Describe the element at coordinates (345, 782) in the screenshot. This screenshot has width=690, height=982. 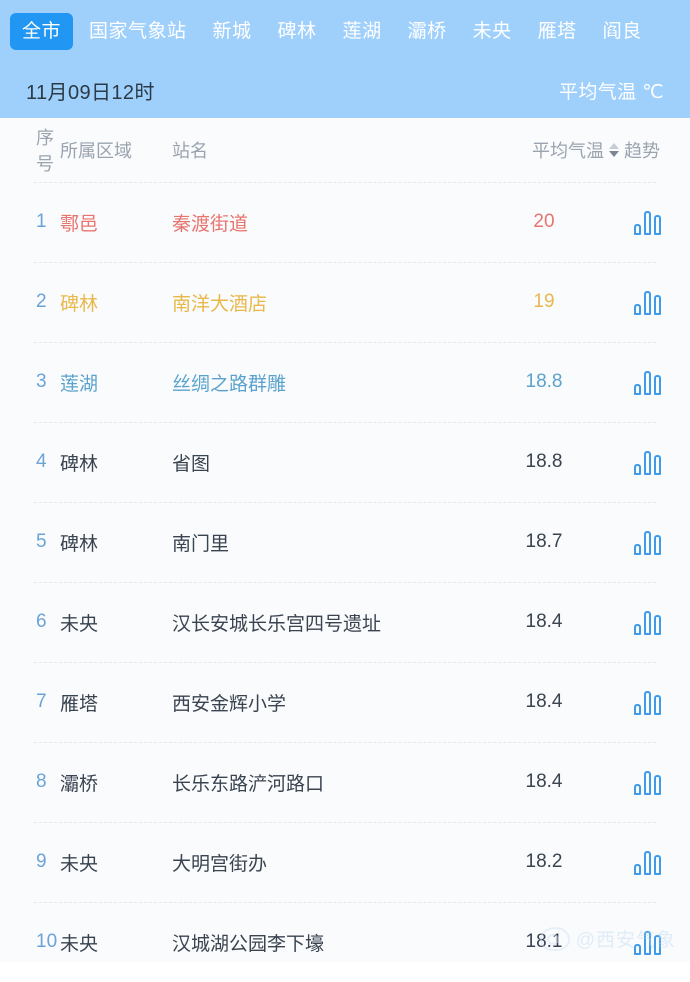
I see `table-row: 8 灞桥 长乐东路浐河路口 18.4` at that location.